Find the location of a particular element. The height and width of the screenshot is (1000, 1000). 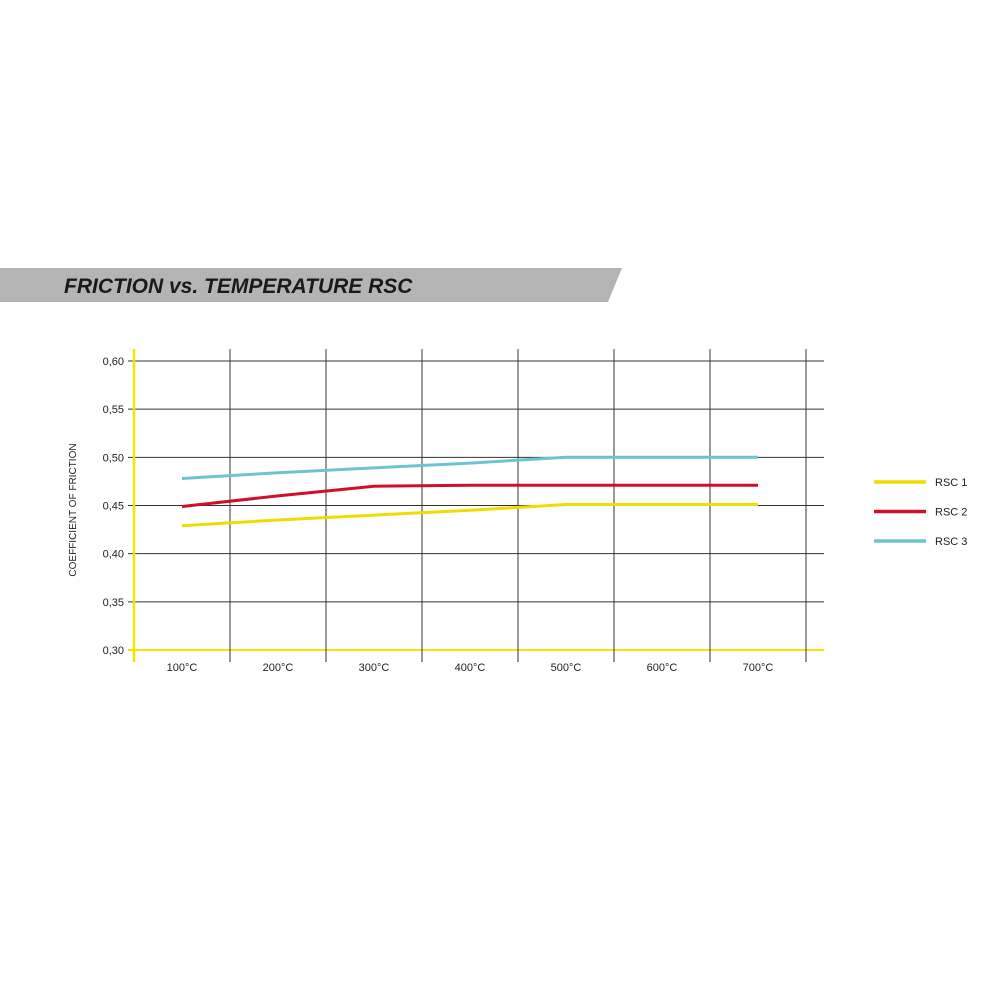

legend-label: RSC 3 is located at coordinates (951, 542).